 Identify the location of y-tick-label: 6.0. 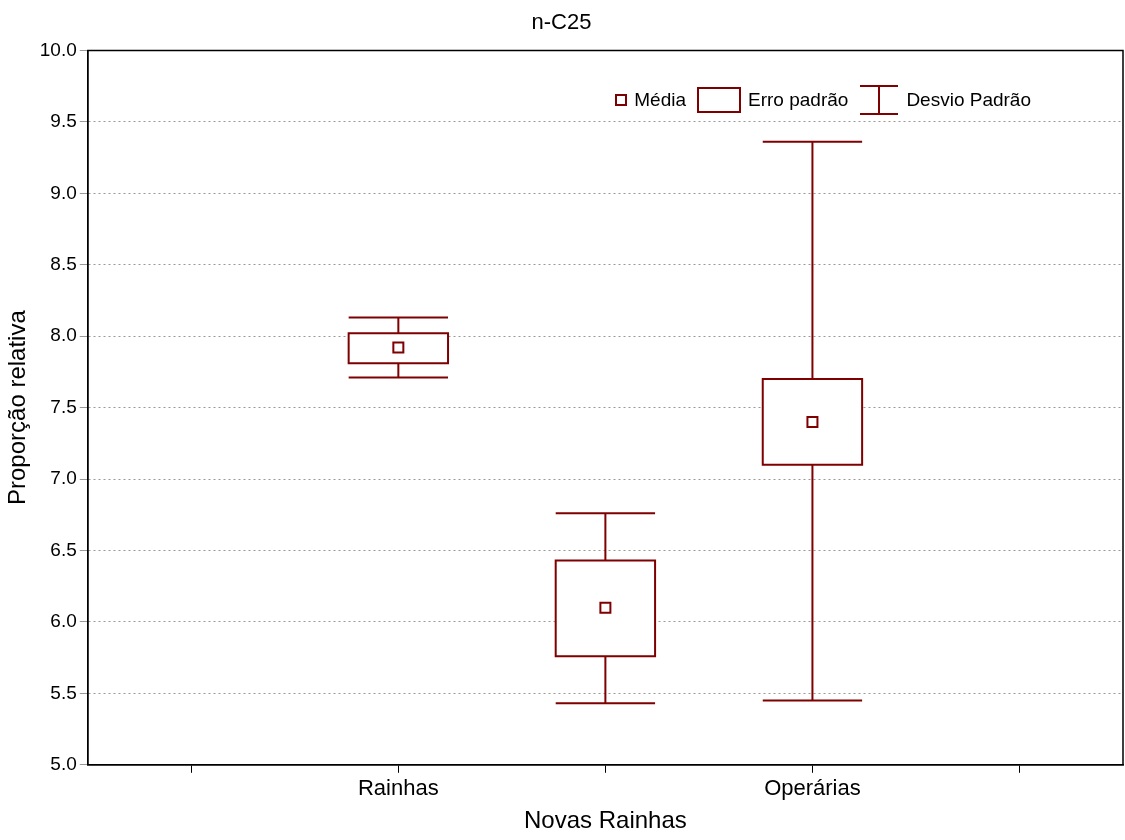
(63, 621).